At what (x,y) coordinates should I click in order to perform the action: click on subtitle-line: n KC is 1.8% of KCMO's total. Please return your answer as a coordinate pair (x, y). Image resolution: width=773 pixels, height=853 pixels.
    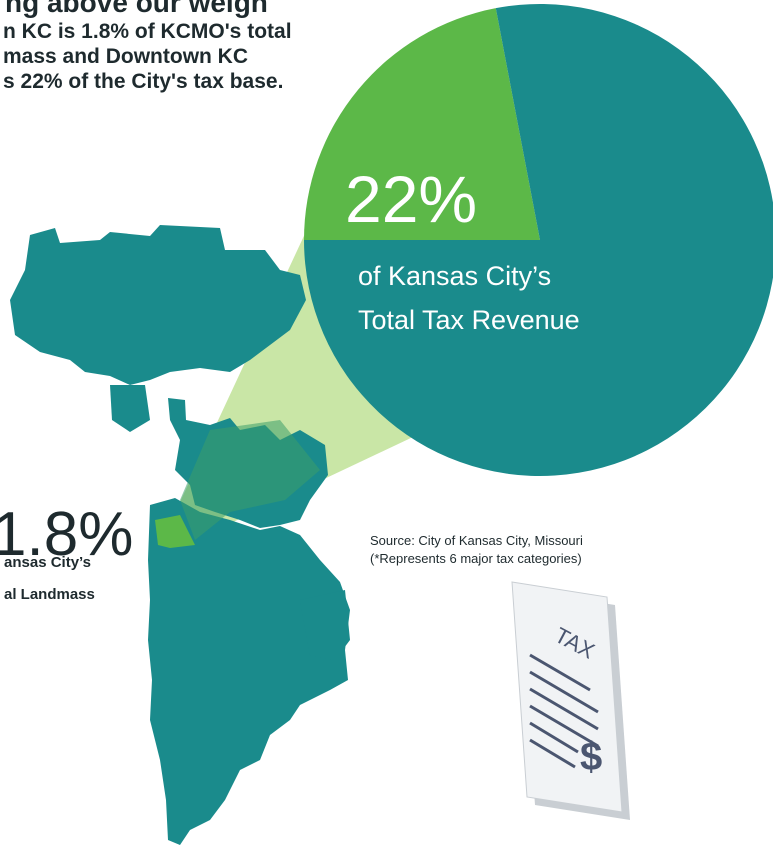
    Looking at the image, I should click on (147, 31).